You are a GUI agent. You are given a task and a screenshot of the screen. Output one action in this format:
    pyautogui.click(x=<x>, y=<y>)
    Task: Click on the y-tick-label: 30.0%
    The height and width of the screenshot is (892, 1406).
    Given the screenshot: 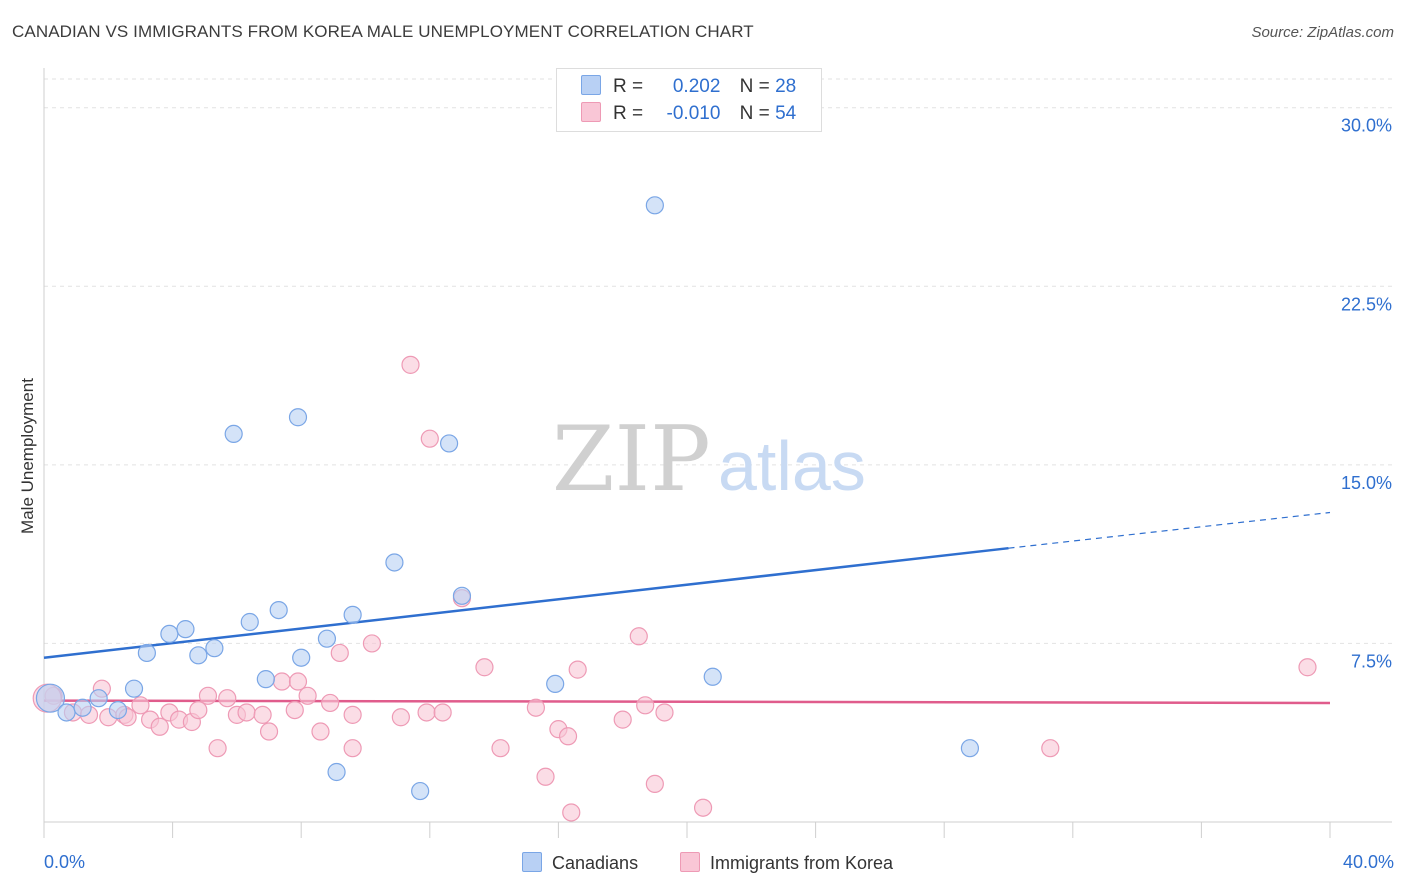 What is the action you would take?
    pyautogui.click(x=1366, y=126)
    